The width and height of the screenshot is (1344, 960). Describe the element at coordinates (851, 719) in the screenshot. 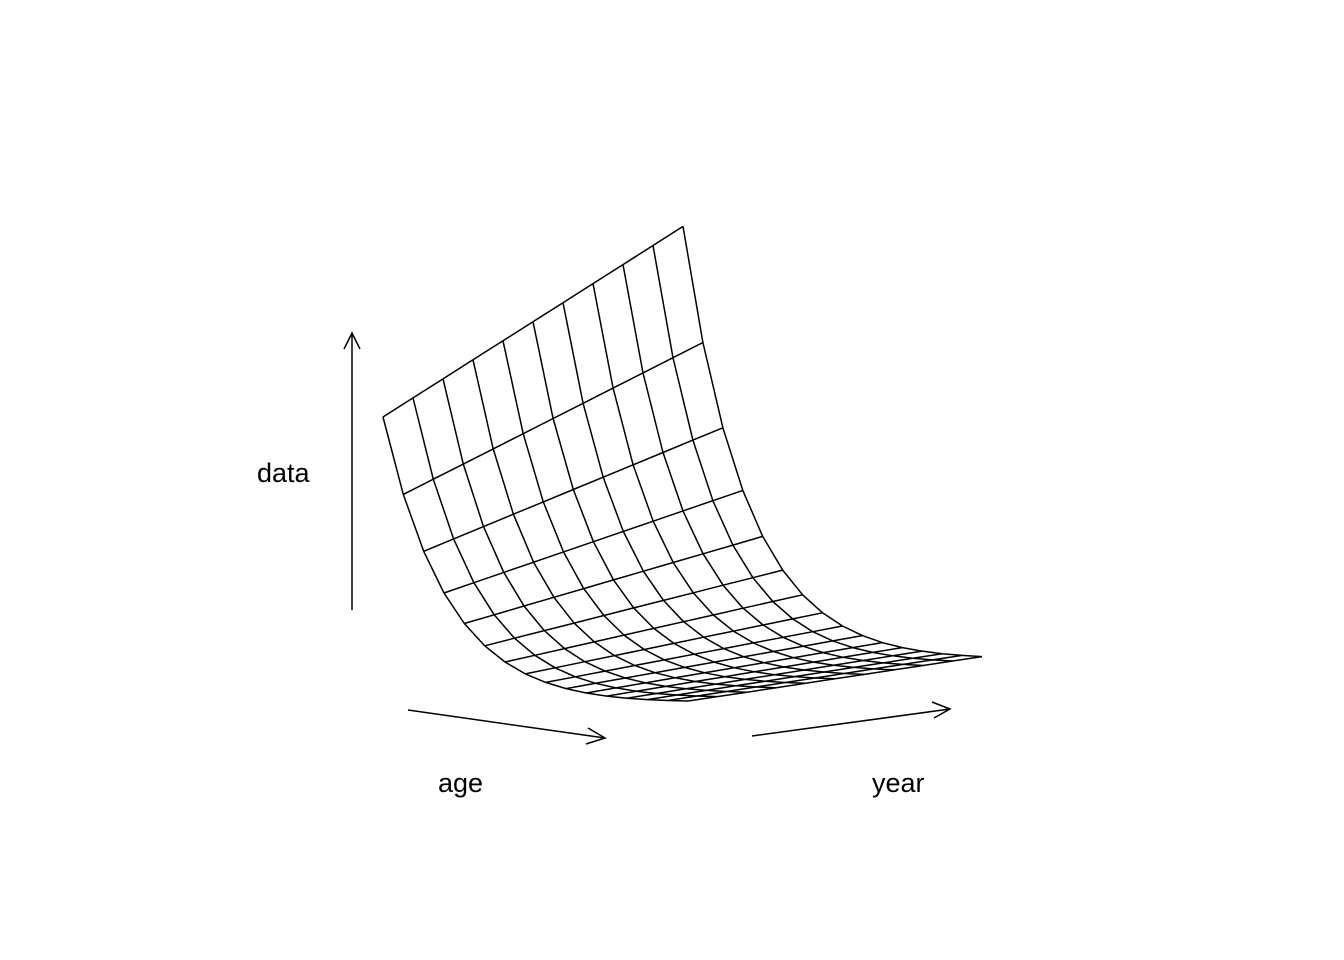

I see `y-axis-arrow` at that location.